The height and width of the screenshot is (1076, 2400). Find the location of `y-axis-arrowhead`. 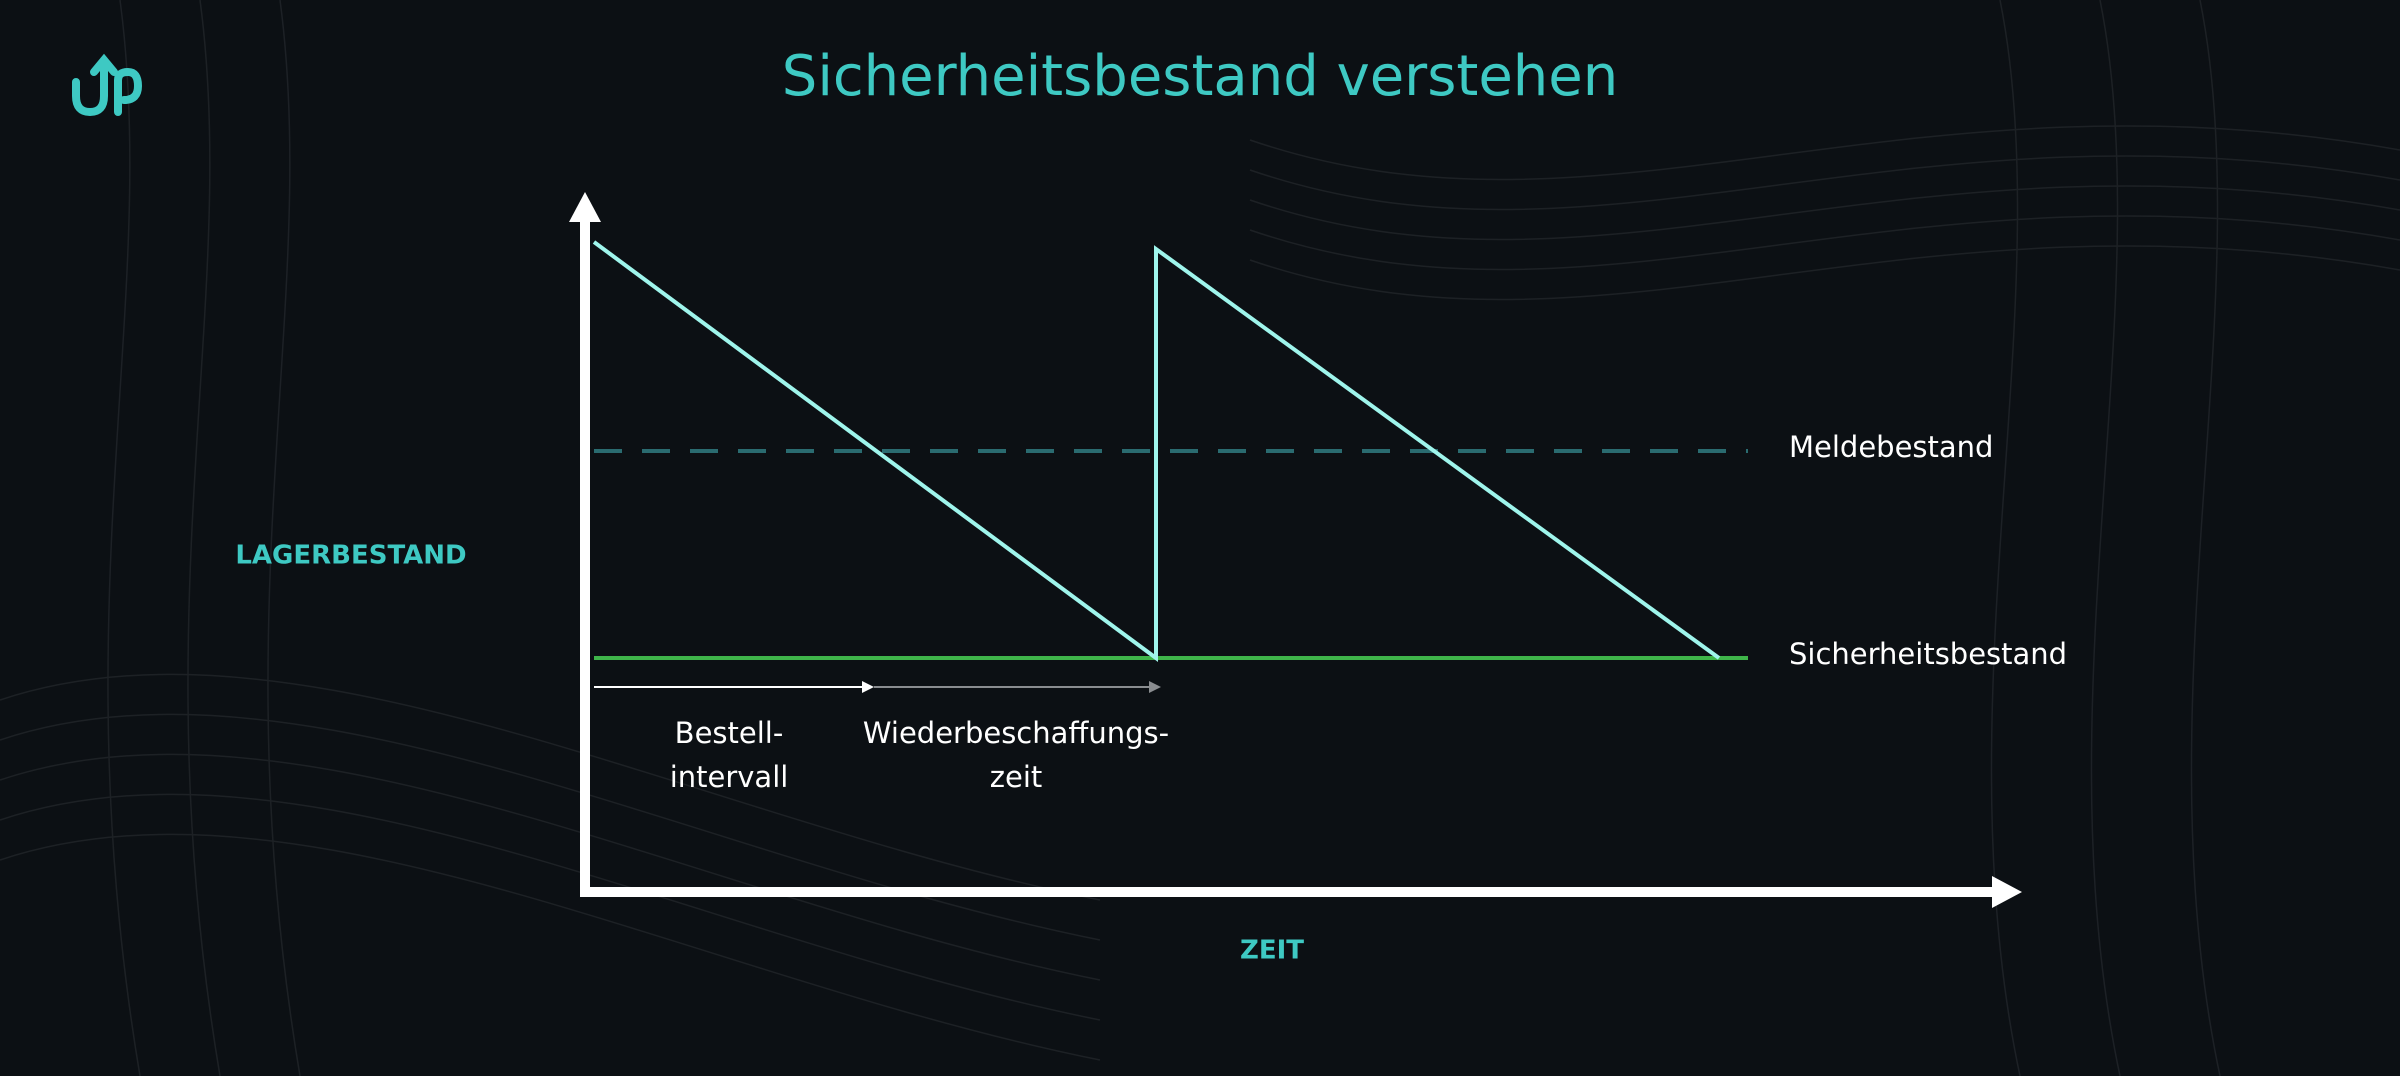

y-axis-arrowhead is located at coordinates (585, 207).